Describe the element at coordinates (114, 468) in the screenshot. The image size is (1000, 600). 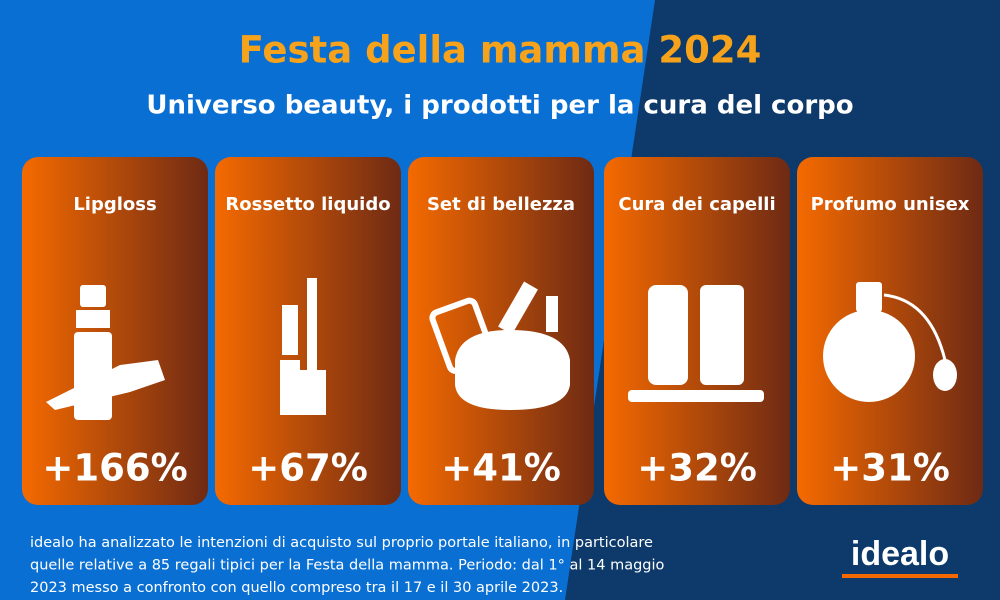
I see `card-value: +166%` at that location.